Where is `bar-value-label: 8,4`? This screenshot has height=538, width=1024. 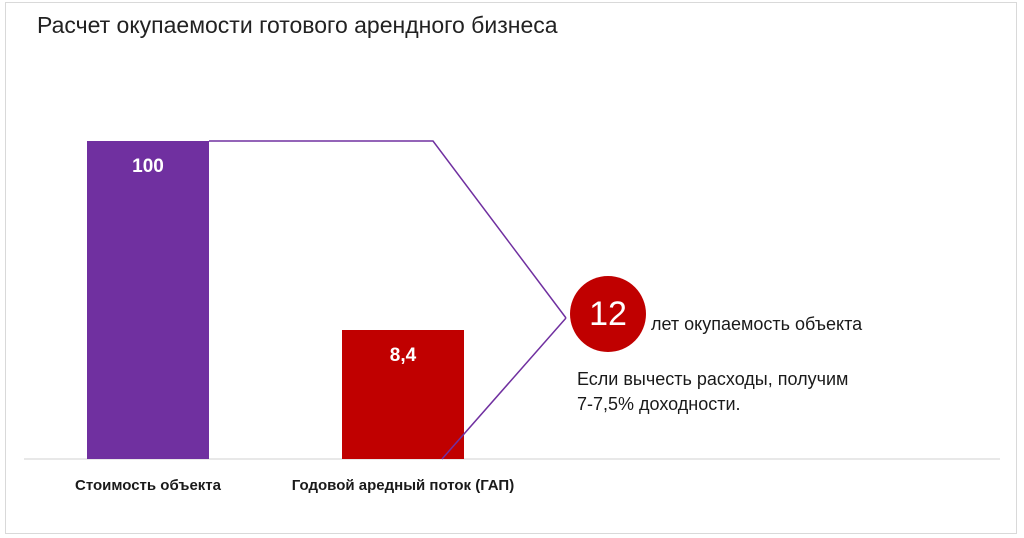 bar-value-label: 8,4 is located at coordinates (403, 355).